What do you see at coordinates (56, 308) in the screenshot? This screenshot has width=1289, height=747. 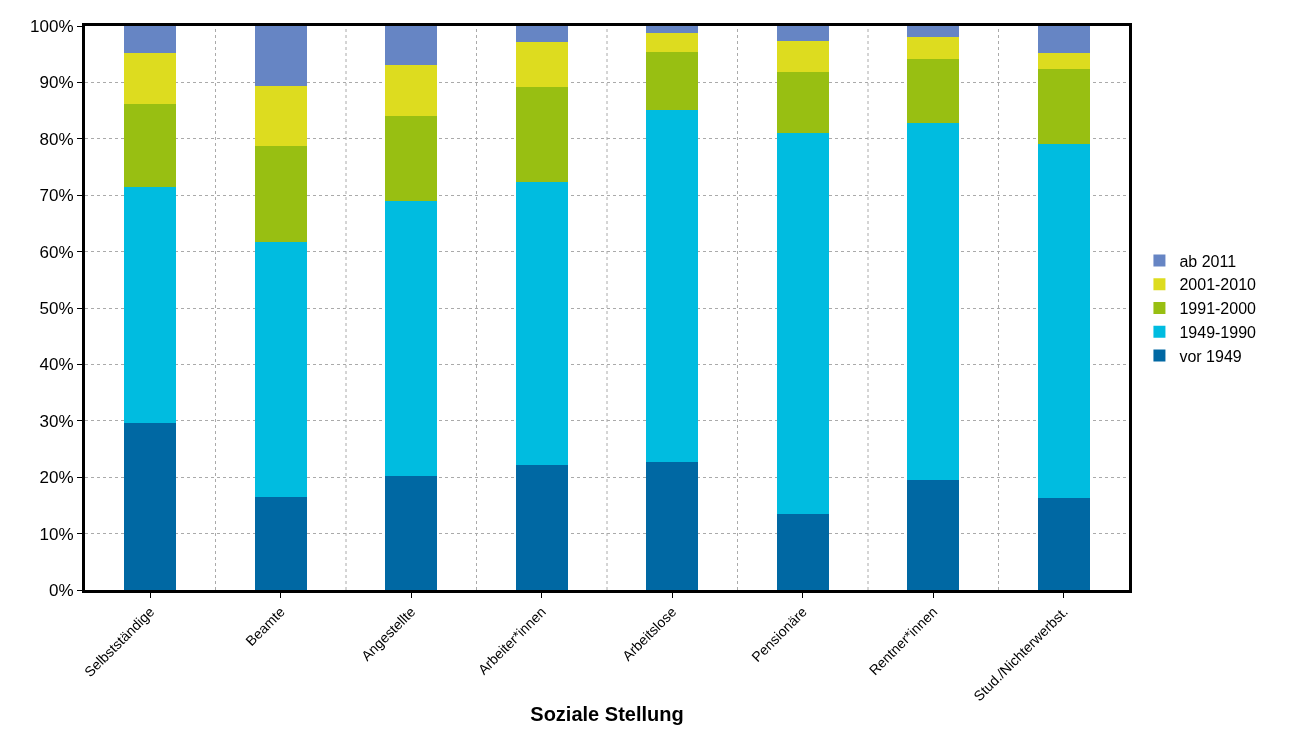 I see `y-tick-label: 50%` at bounding box center [56, 308].